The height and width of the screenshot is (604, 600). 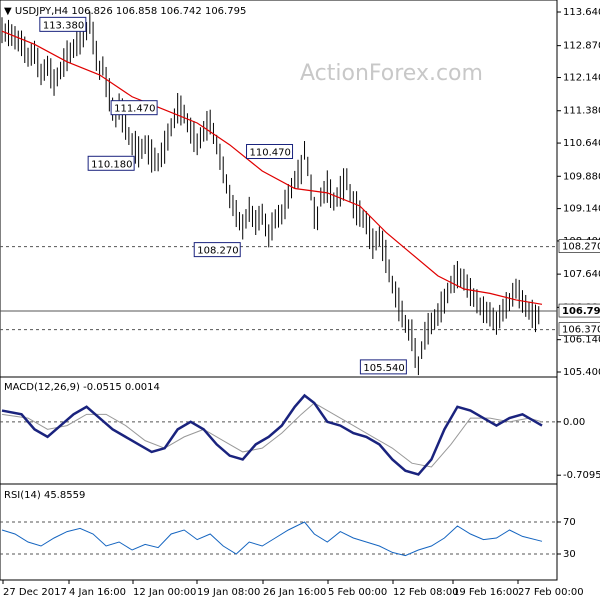 I want to click on macd-line, so click(x=272, y=434).